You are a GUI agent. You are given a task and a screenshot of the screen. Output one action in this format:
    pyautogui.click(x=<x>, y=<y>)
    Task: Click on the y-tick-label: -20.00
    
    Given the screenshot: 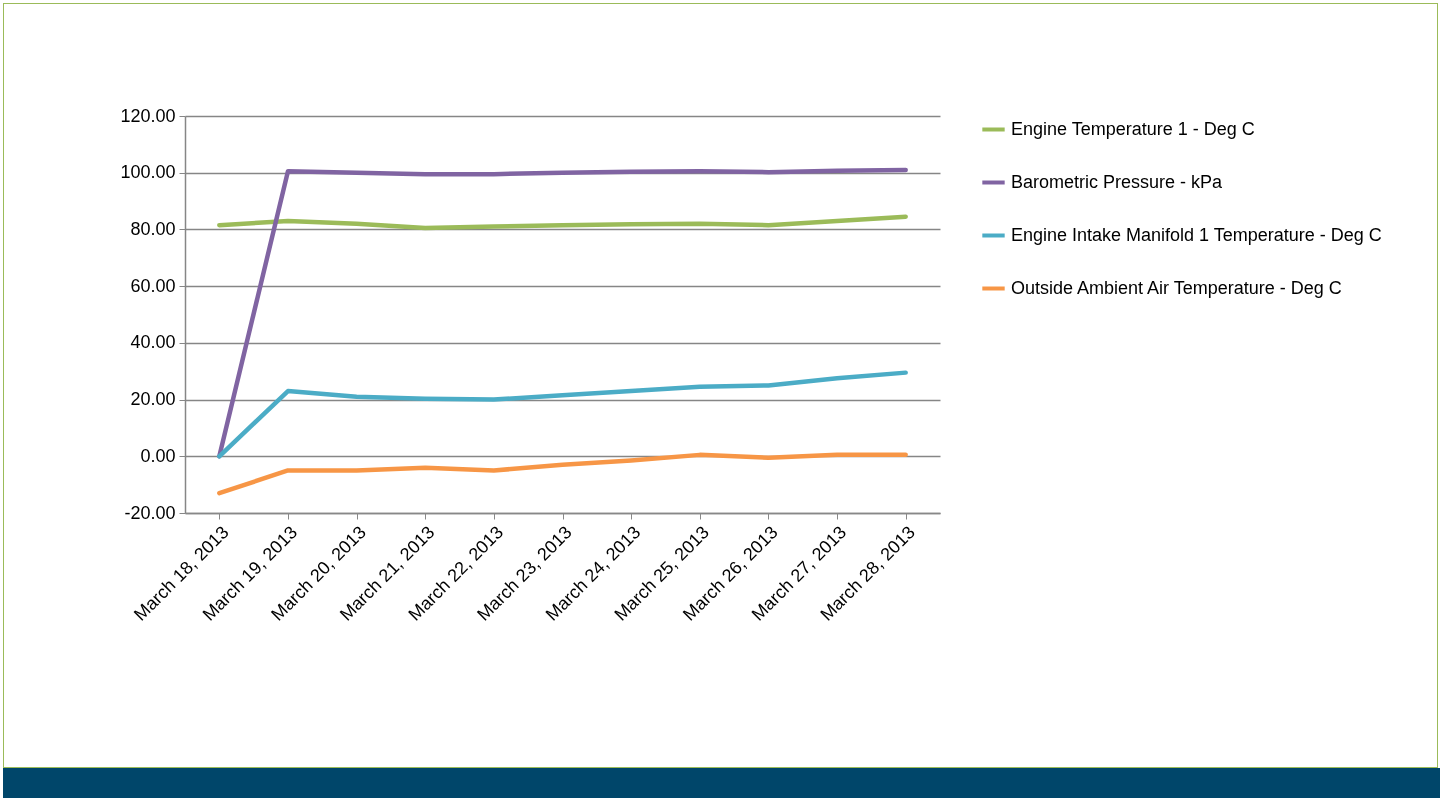 What is the action you would take?
    pyautogui.click(x=150, y=512)
    